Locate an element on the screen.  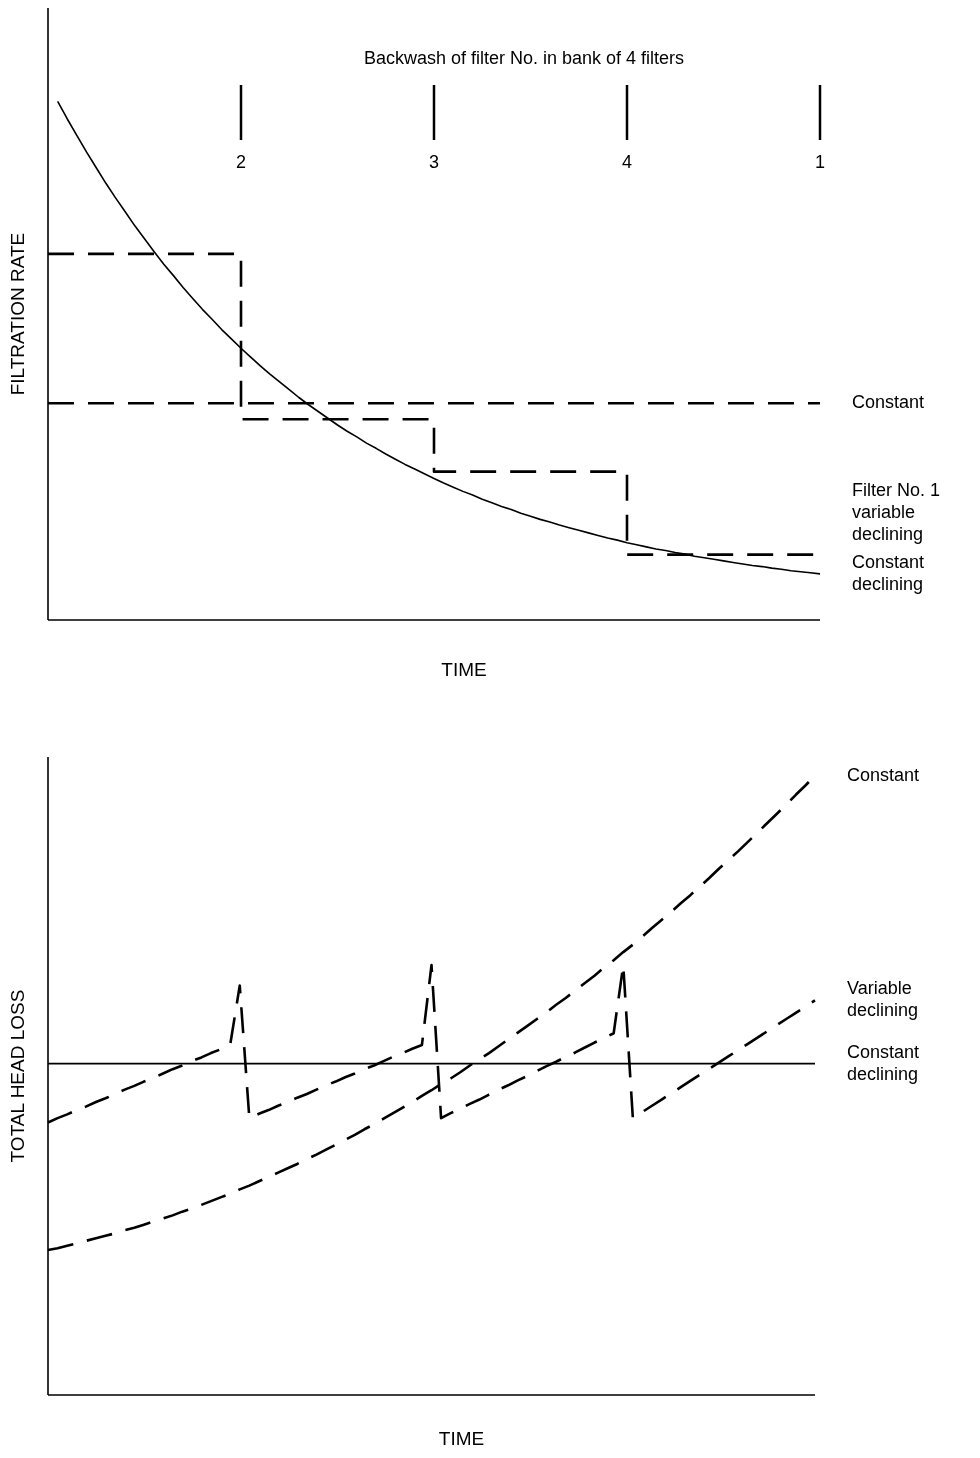
series-label: Filter No. 1 variable declining is located at coordinates (896, 511).